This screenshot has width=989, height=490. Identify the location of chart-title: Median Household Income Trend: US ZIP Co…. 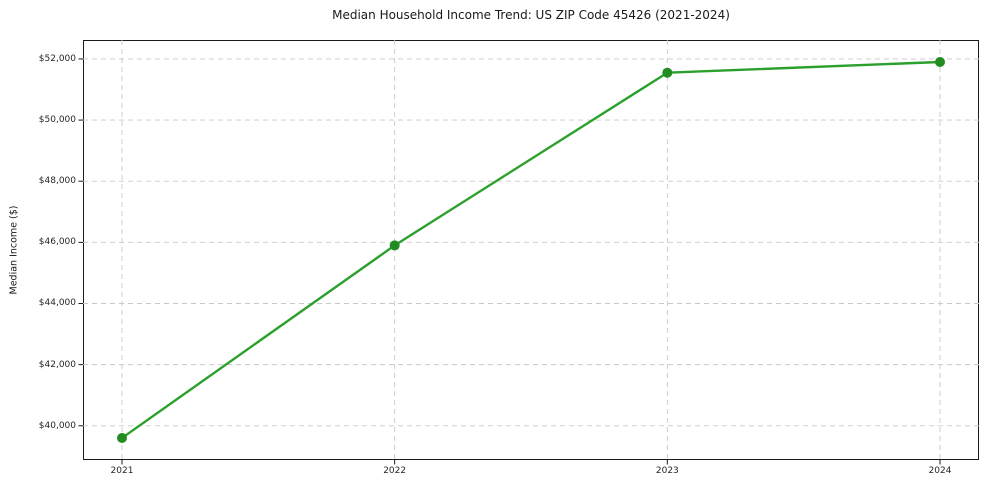
(531, 15).